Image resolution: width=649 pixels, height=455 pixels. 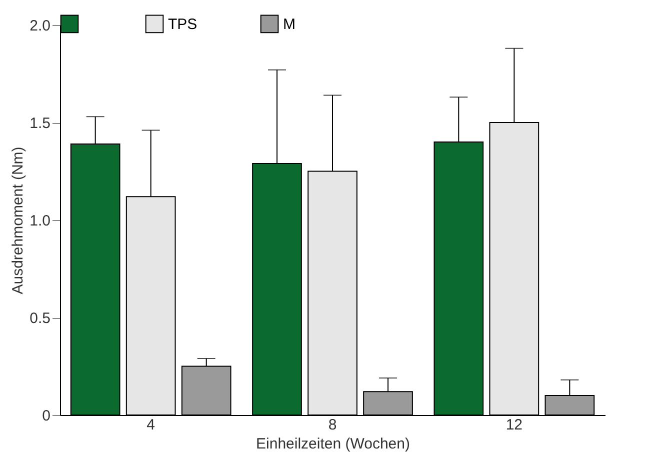 I want to click on y-tick-label: 2.0, so click(x=40, y=26).